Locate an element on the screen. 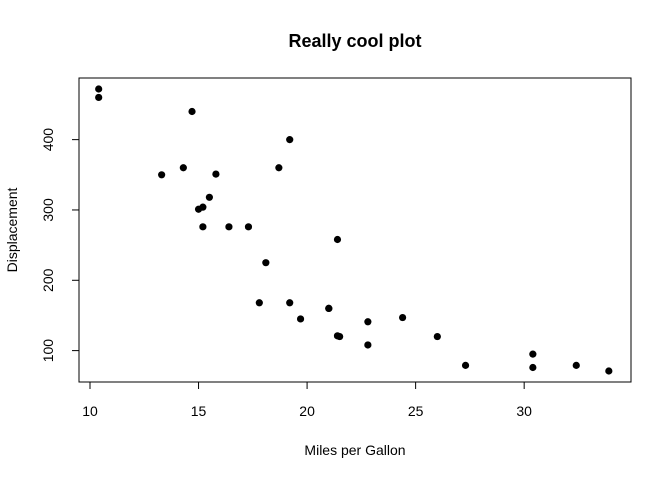  x-tick-label: 20 is located at coordinates (307, 411).